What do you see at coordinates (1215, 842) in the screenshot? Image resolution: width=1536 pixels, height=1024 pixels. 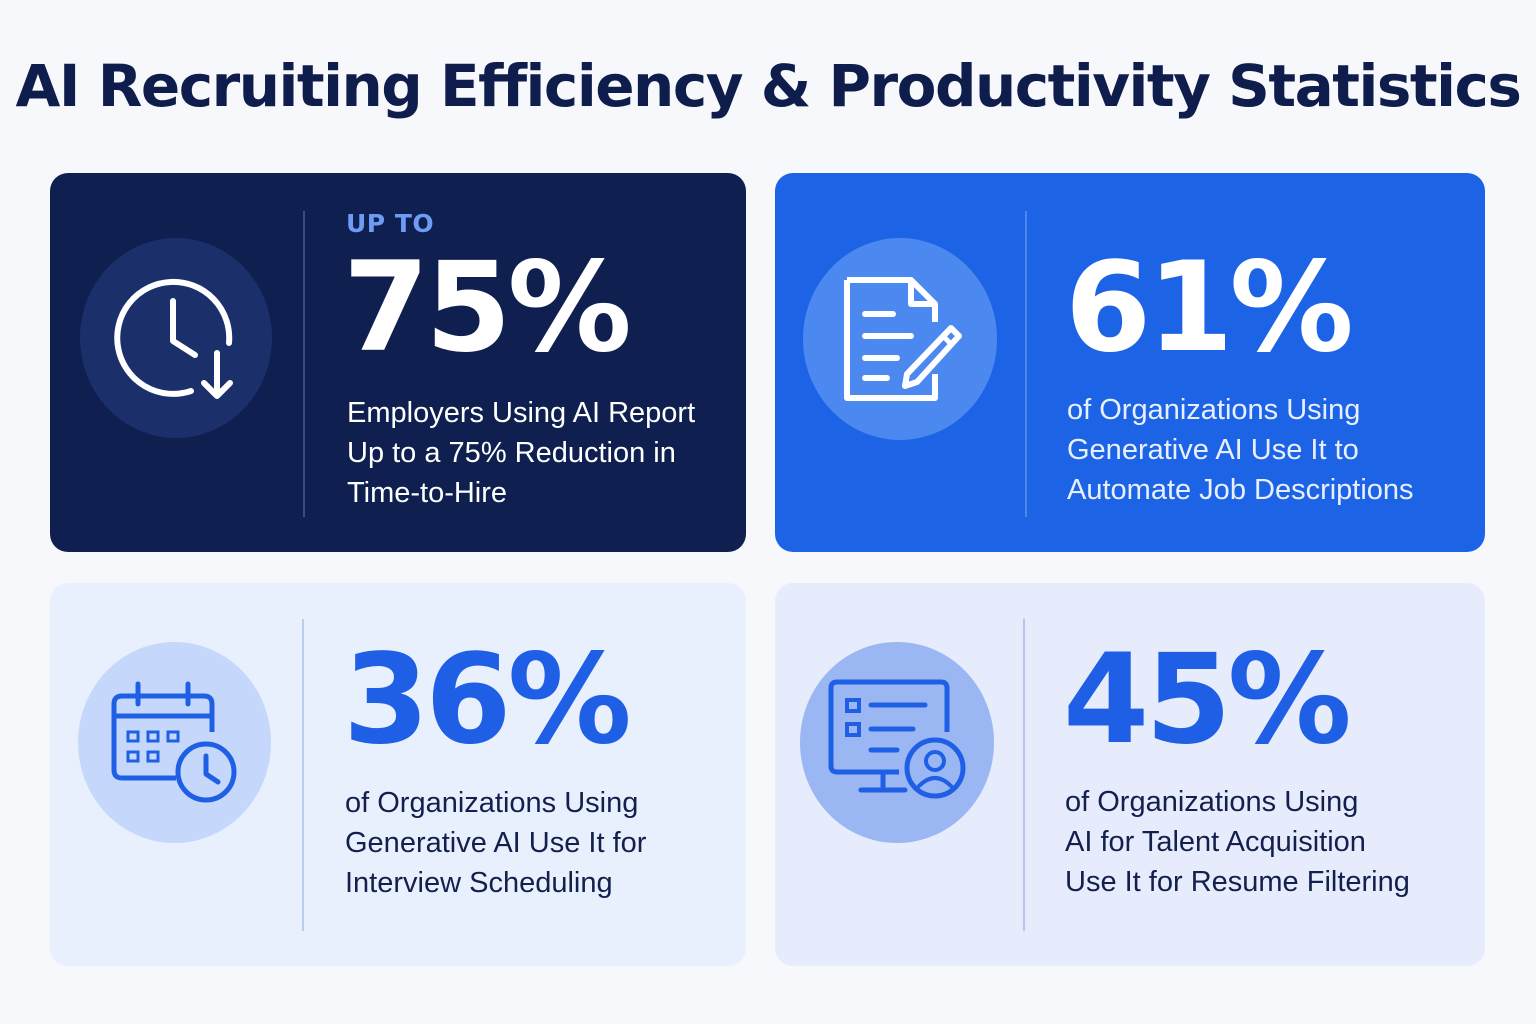 I see `description-line: AI for Talent Acquisition` at bounding box center [1215, 842].